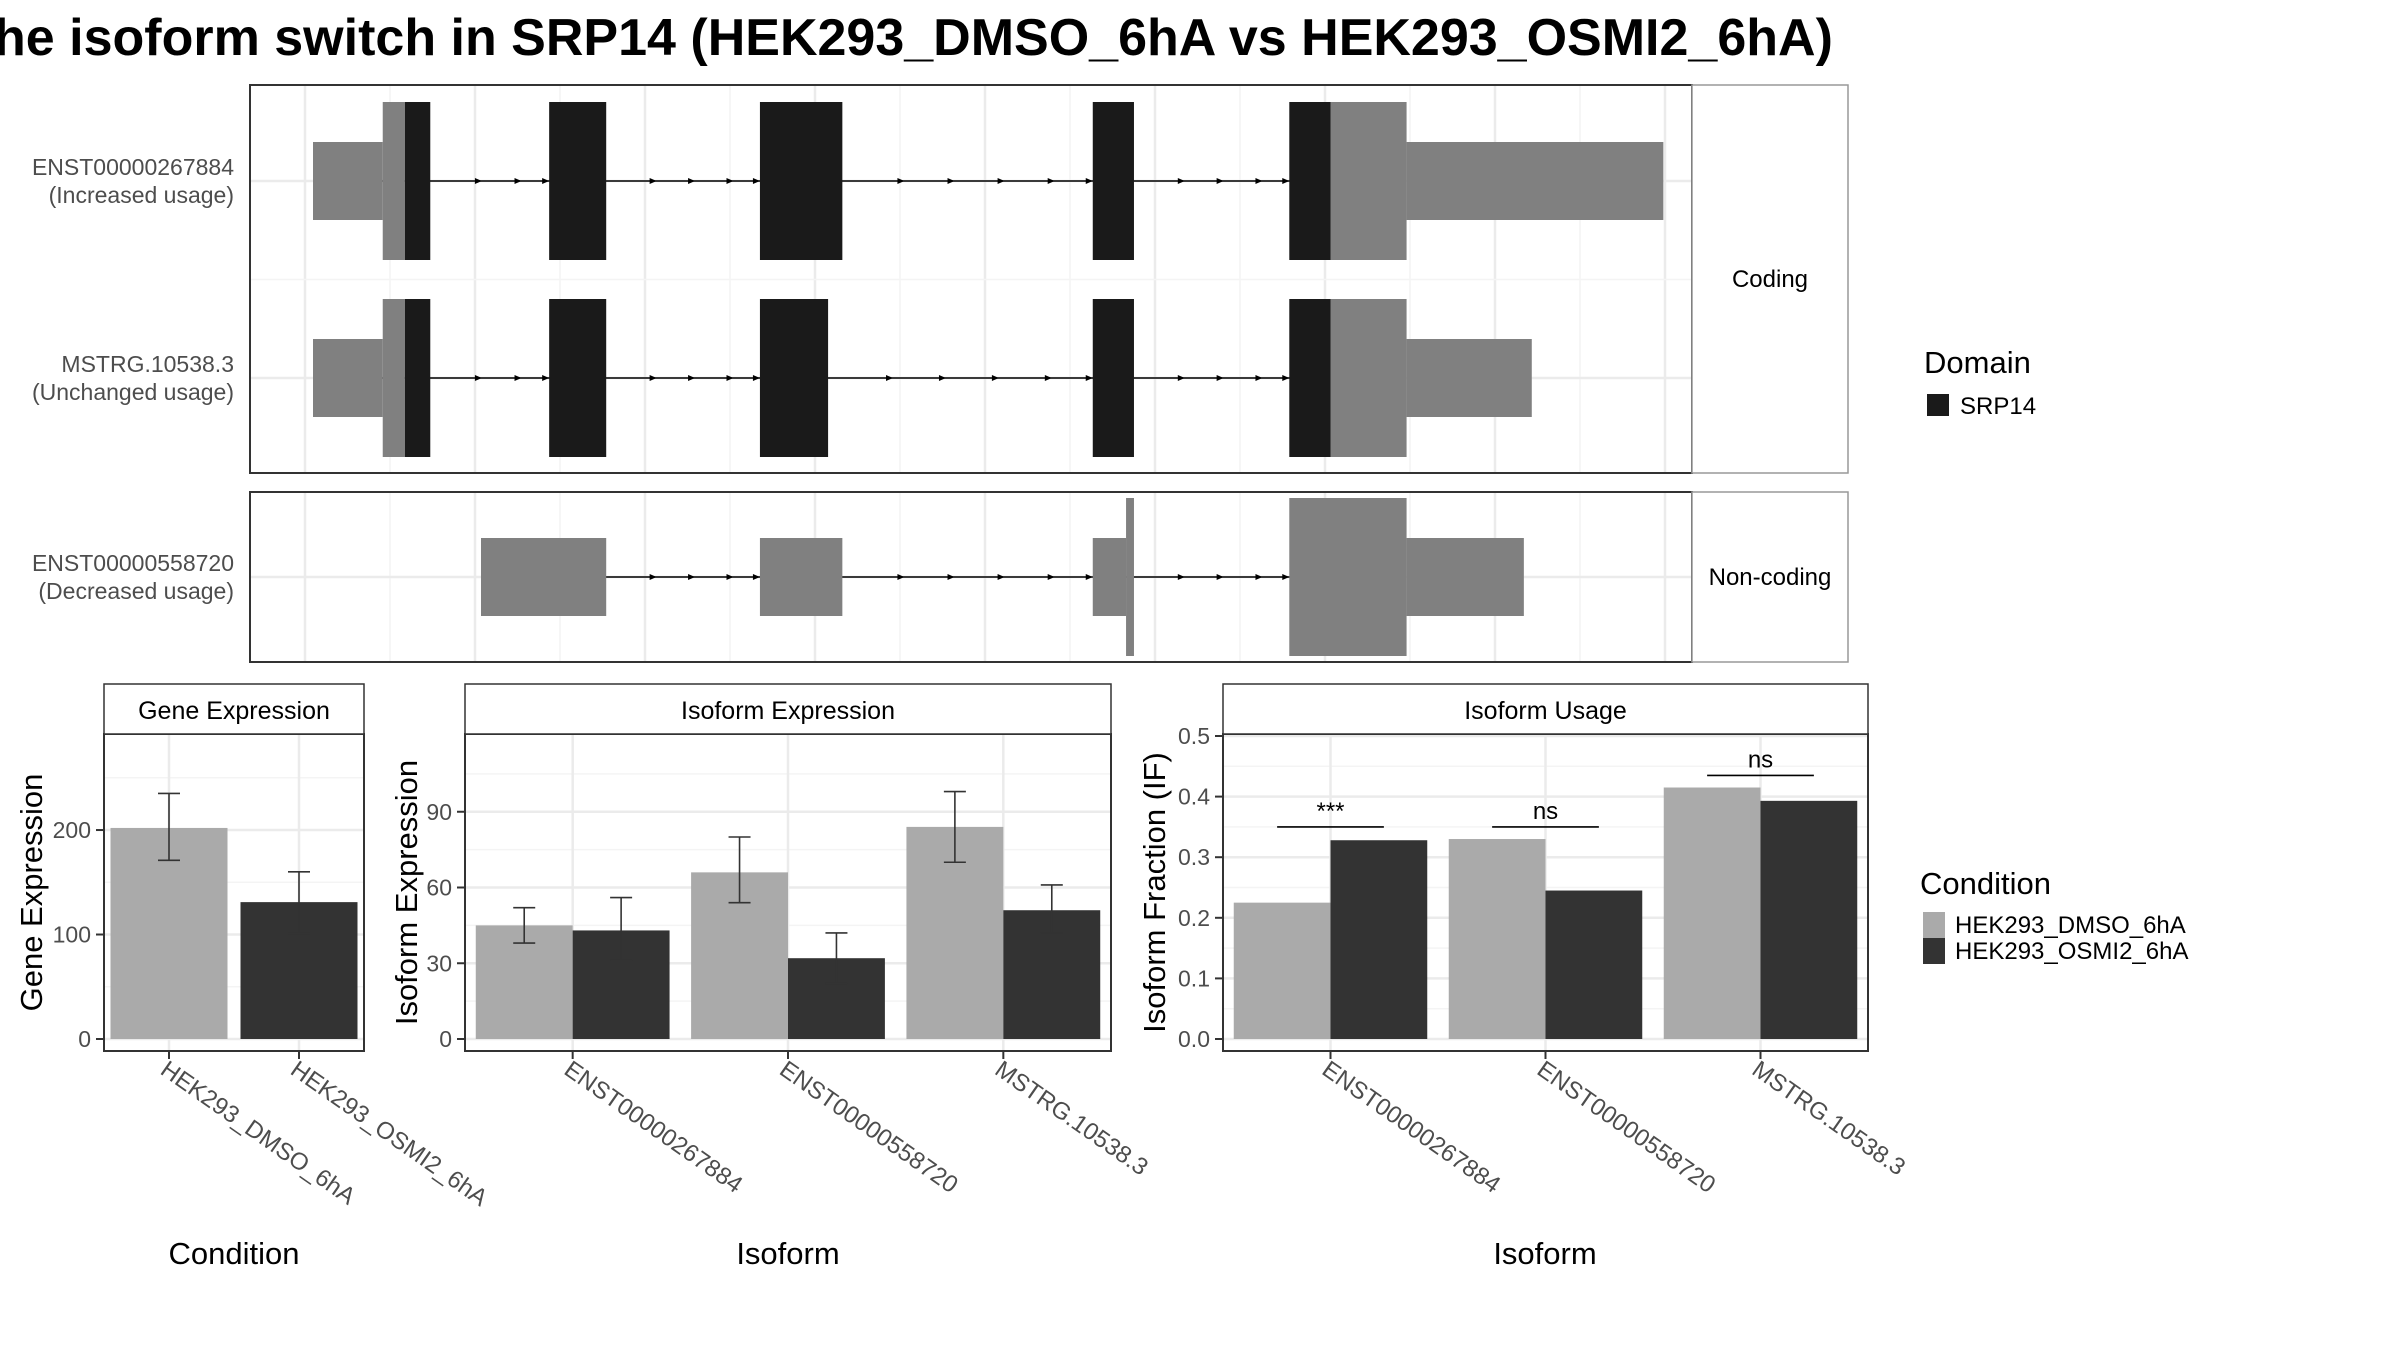  I want to click on y-tick-label: 200, so click(72, 830).